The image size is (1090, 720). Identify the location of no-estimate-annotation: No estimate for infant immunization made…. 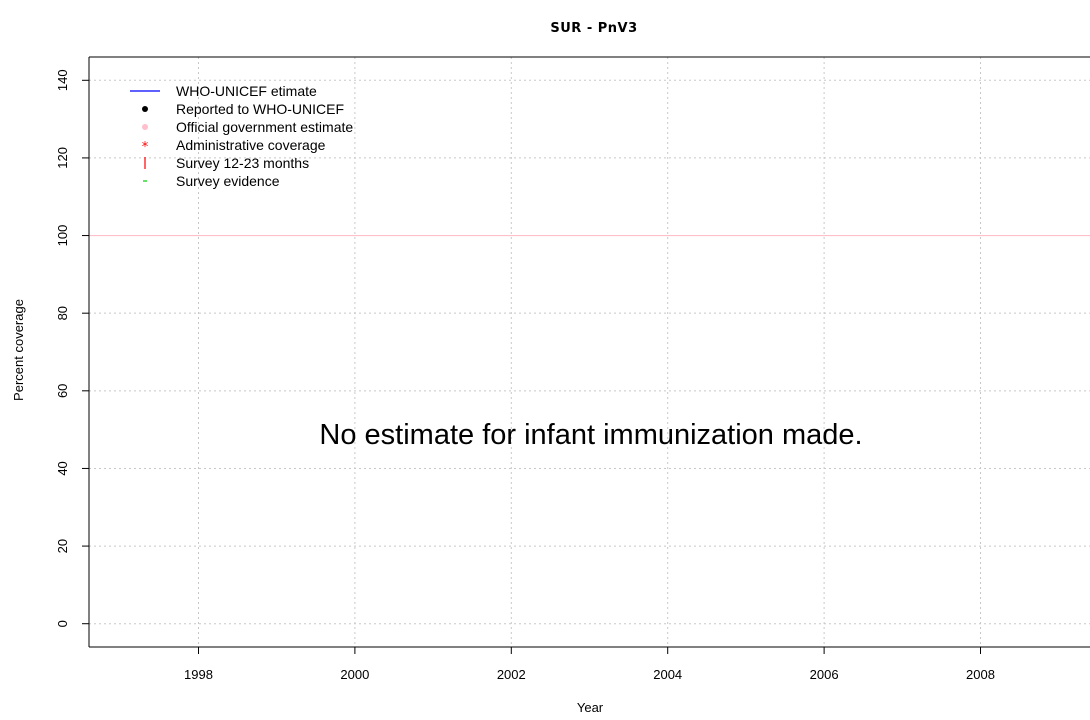
(590, 435).